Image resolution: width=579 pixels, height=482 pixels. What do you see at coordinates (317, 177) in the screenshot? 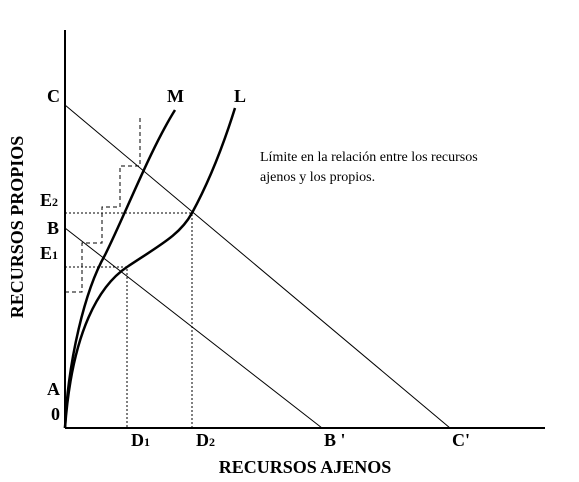
I see `note: ajenos y los propios.` at bounding box center [317, 177].